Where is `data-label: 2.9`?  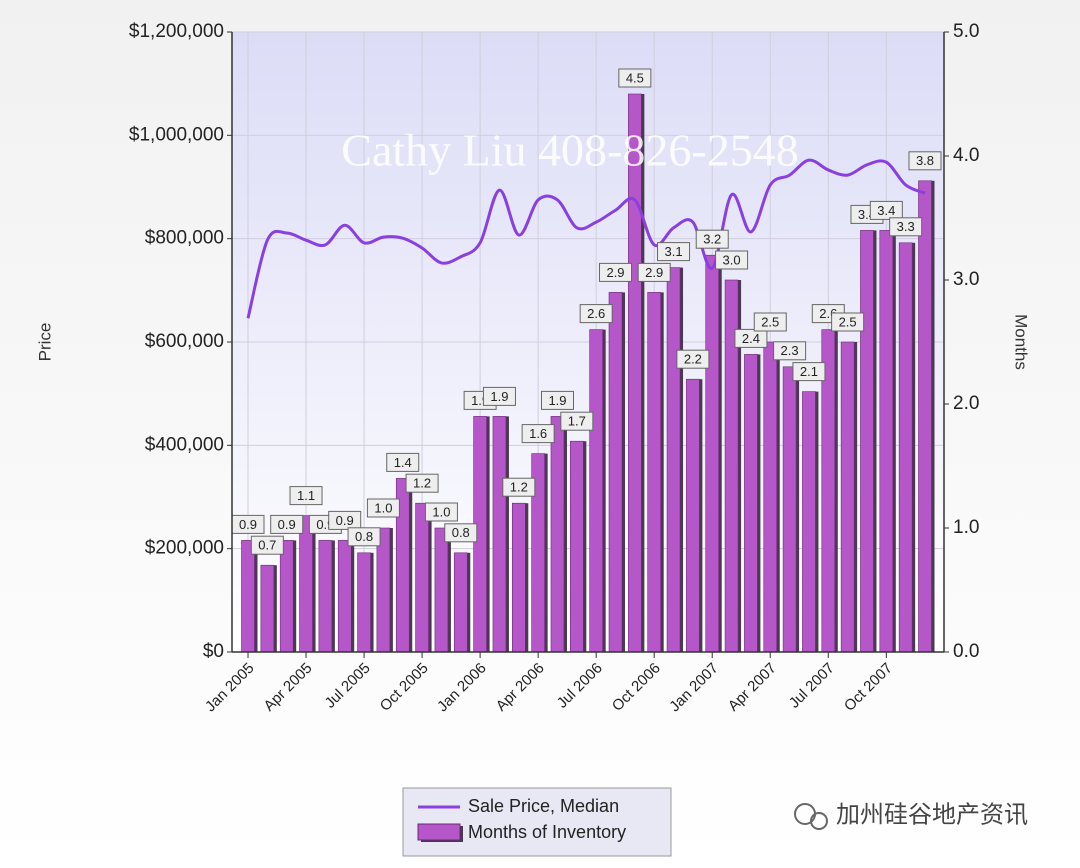 data-label: 2.9 is located at coordinates (615, 272).